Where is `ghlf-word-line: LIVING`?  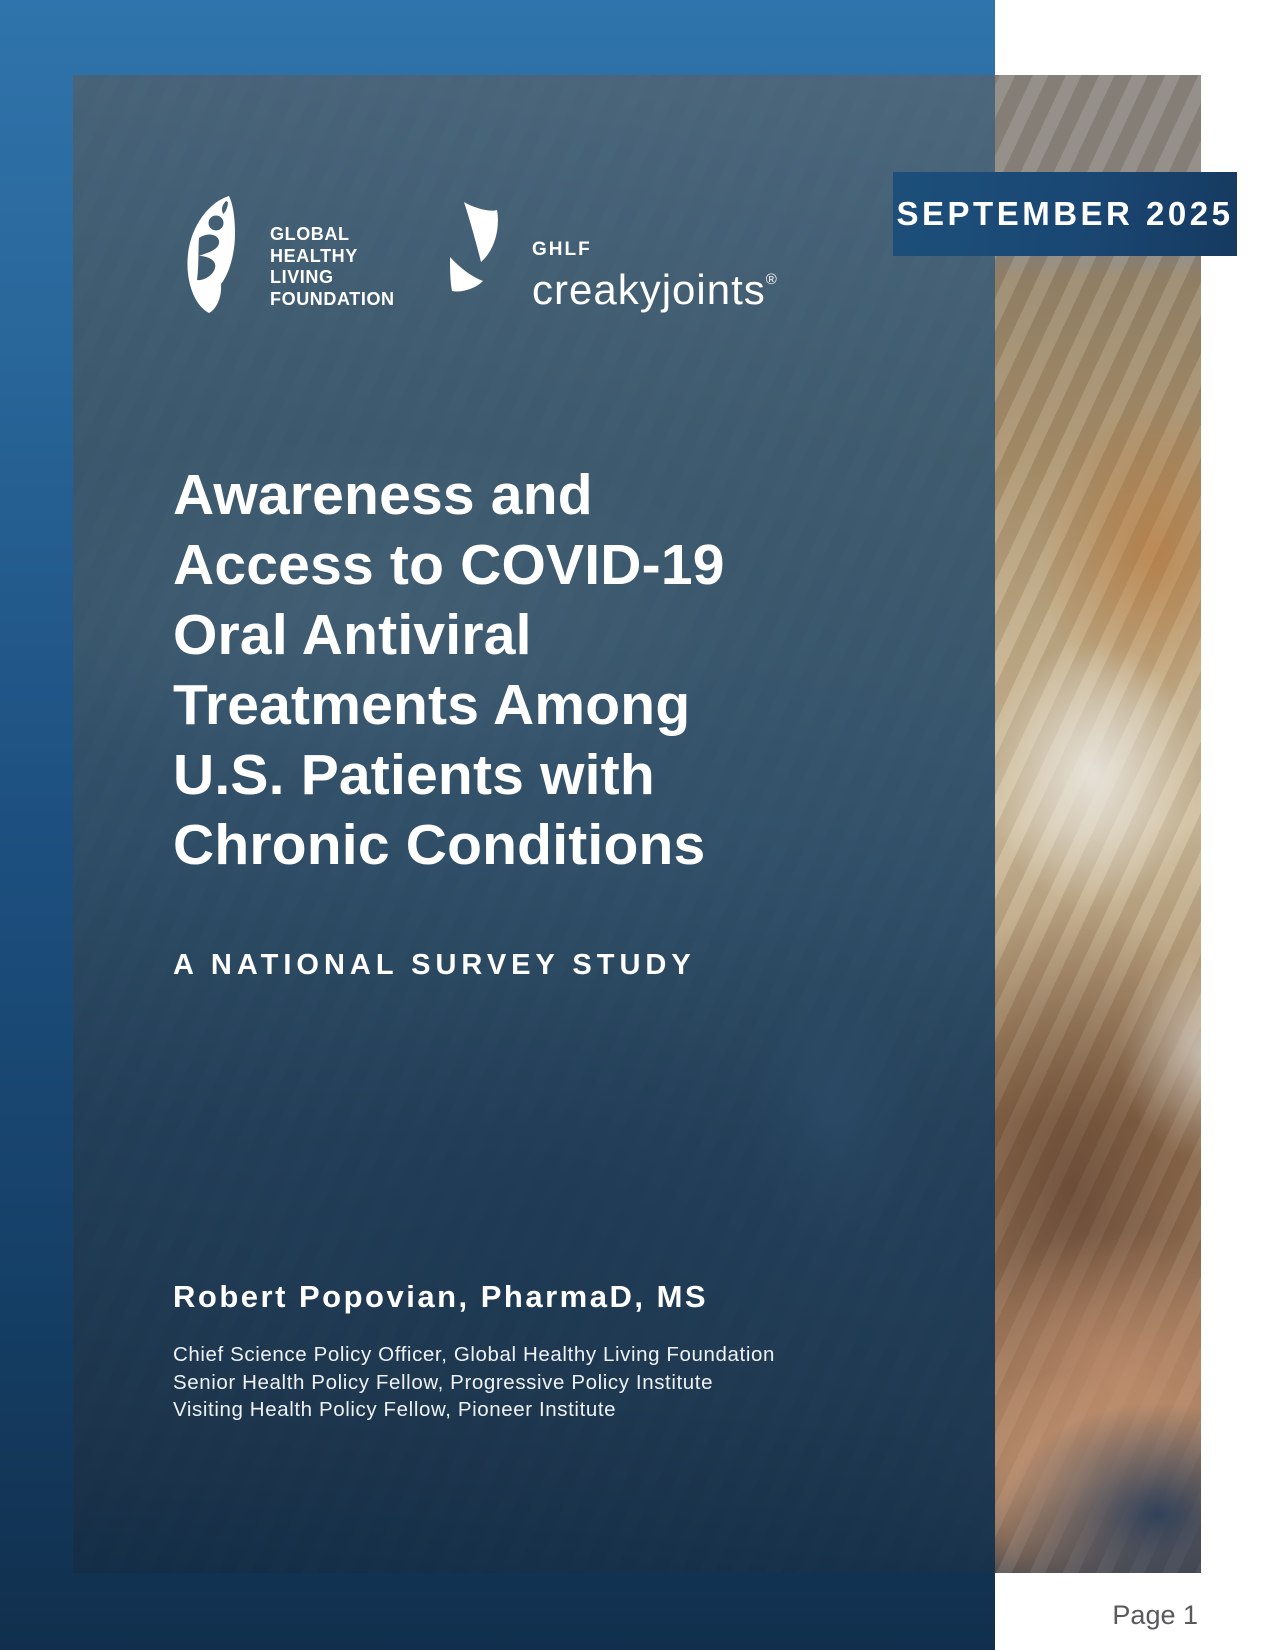 ghlf-word-line: LIVING is located at coordinates (302, 277).